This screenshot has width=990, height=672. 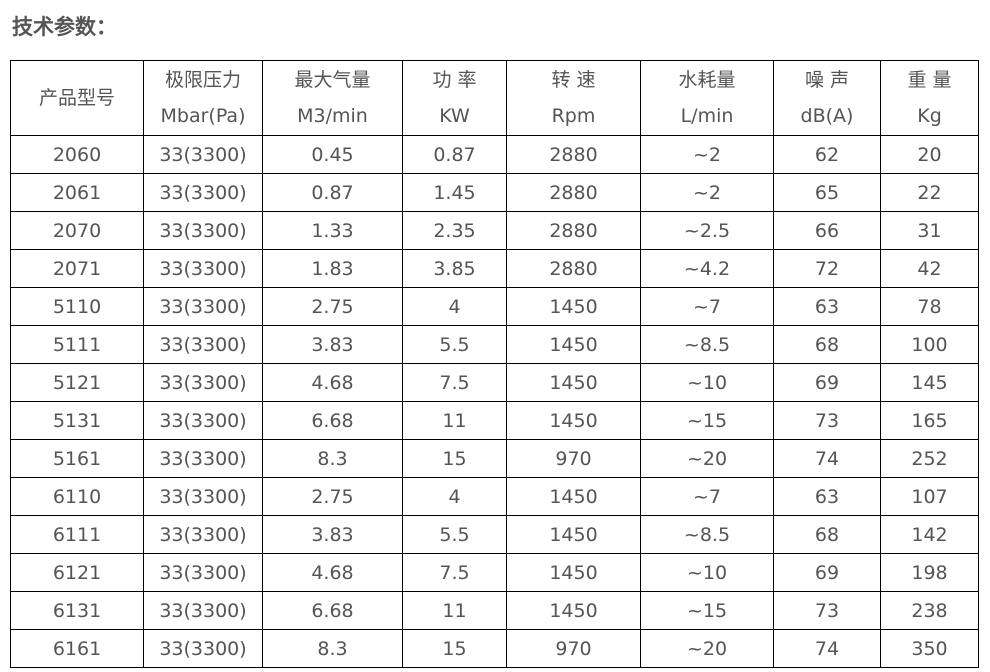 What do you see at coordinates (929, 496) in the screenshot?
I see `cell-weight: 107` at bounding box center [929, 496].